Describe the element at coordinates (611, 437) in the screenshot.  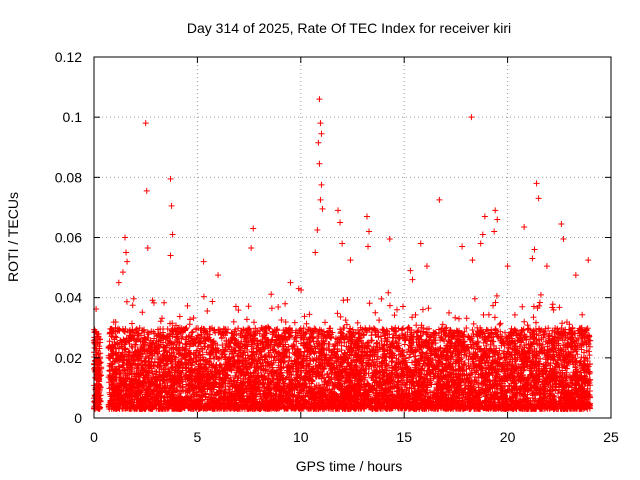
I see `x-tick-label: 25` at that location.